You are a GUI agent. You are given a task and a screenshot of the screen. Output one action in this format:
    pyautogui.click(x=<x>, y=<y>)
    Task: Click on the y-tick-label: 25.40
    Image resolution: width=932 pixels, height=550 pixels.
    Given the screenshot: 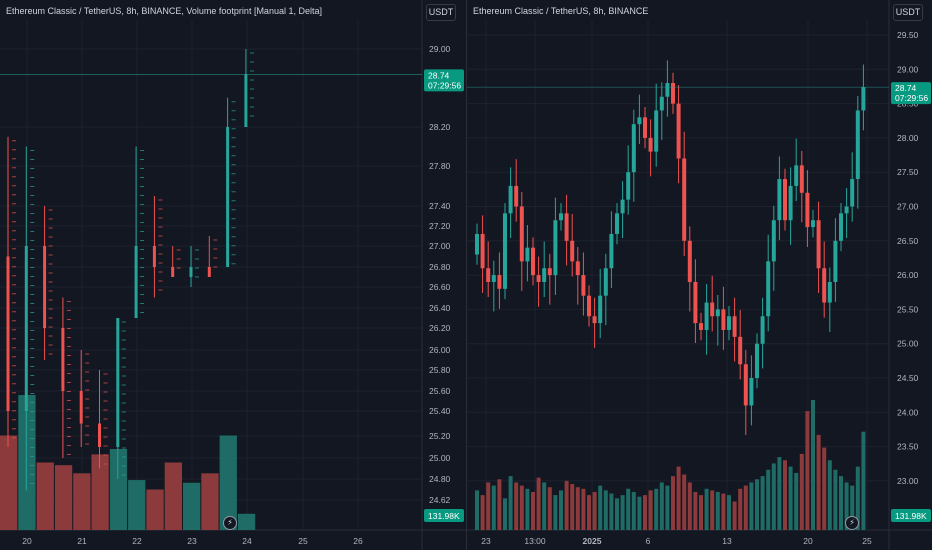 What is the action you would take?
    pyautogui.click(x=440, y=411)
    